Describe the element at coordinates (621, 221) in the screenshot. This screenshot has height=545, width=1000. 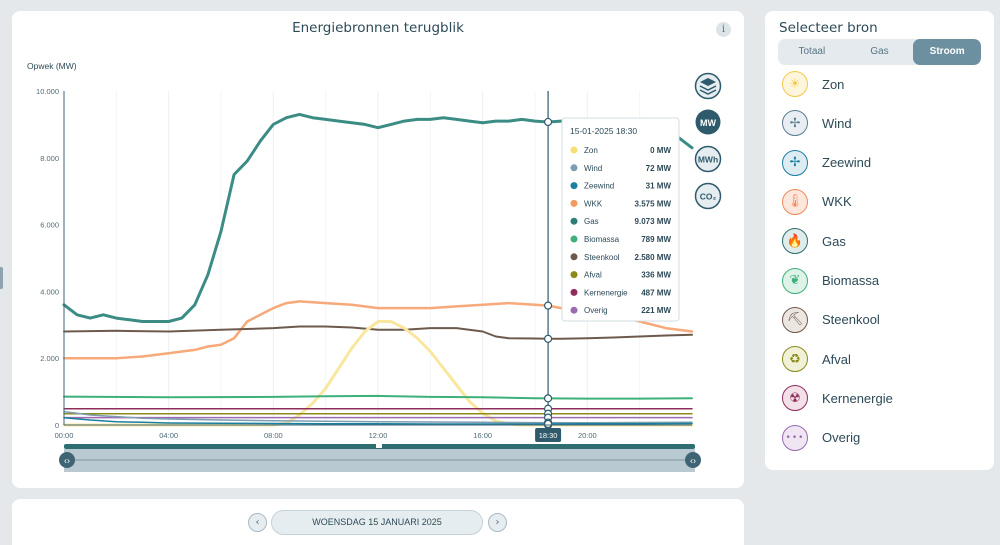
I see `tooltip-row: Gas 9.073 MW` at that location.